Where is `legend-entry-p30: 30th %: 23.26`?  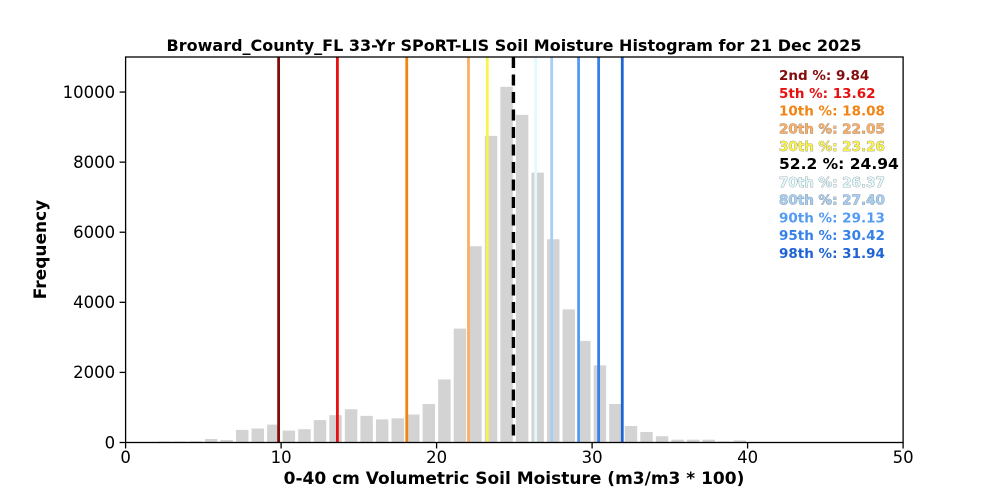
legend-entry-p30: 30th %: 23.26 is located at coordinates (832, 147).